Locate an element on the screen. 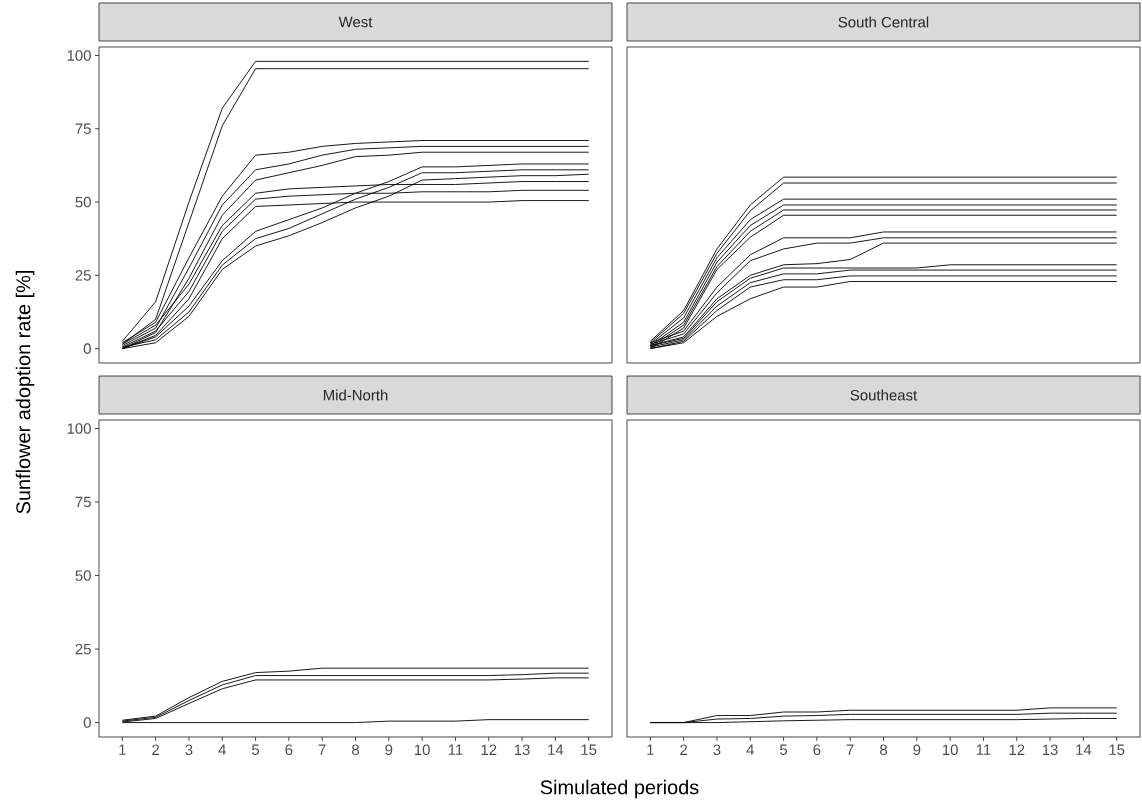 The width and height of the screenshot is (1142, 803). chart-title: West is located at coordinates (355, 22).